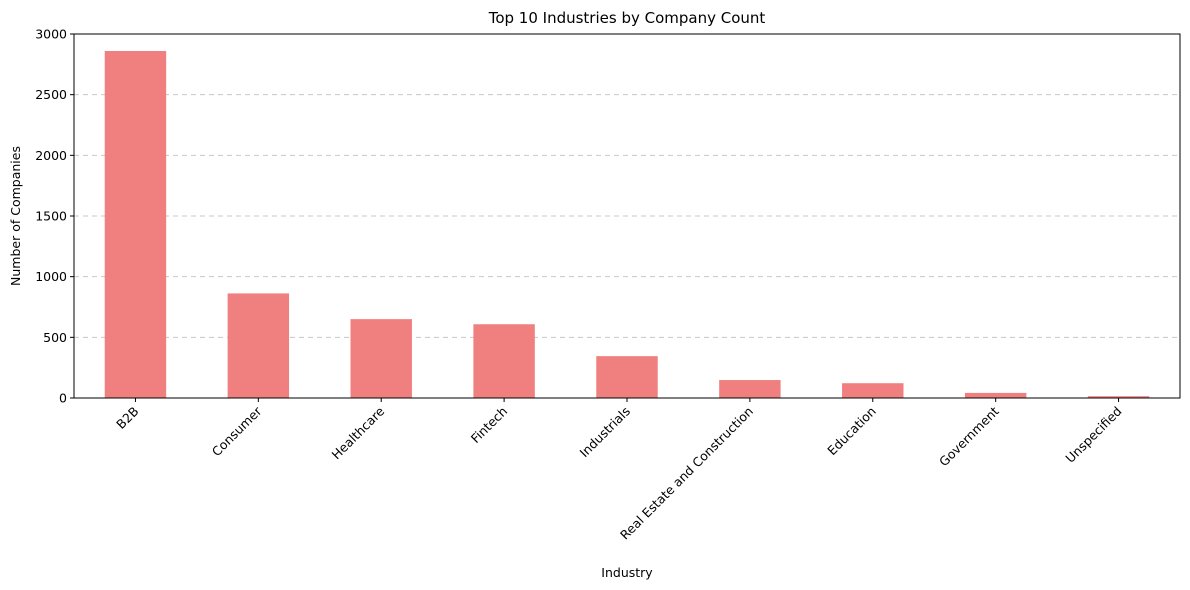 This screenshot has height=590, width=1190. What do you see at coordinates (995, 395) in the screenshot?
I see `bar-government` at bounding box center [995, 395].